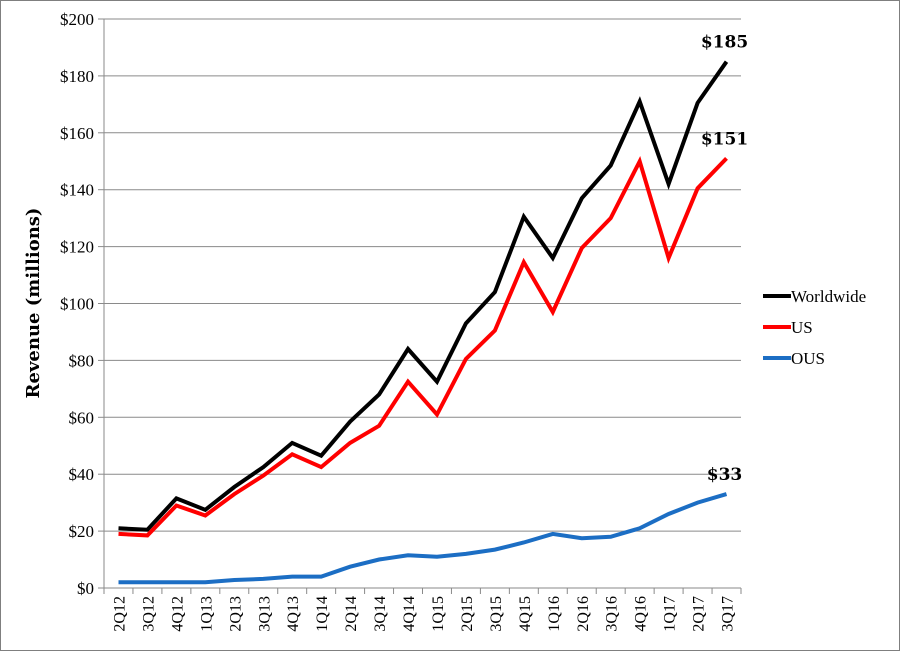  What do you see at coordinates (808, 358) in the screenshot?
I see `legend-label: OUS` at bounding box center [808, 358].